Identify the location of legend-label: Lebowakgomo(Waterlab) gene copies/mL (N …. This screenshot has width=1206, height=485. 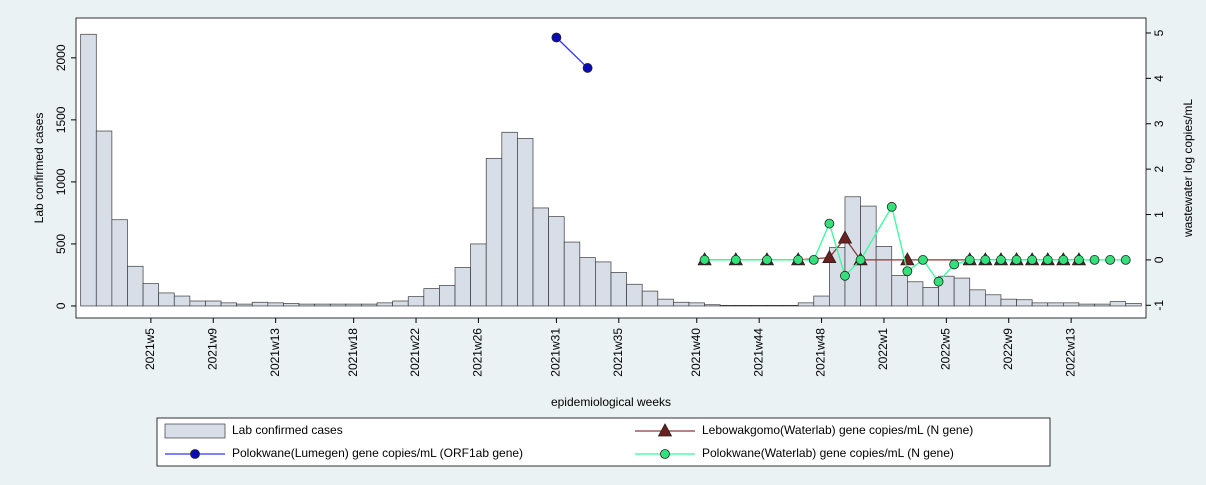
(837, 430).